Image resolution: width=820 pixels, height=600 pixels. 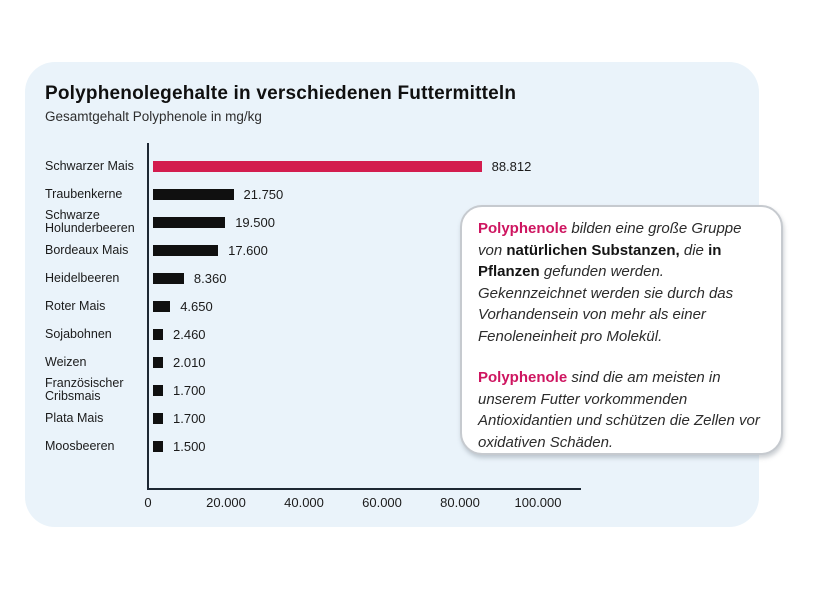 What do you see at coordinates (304, 502) in the screenshot?
I see `x-tick-label: 40.000` at bounding box center [304, 502].